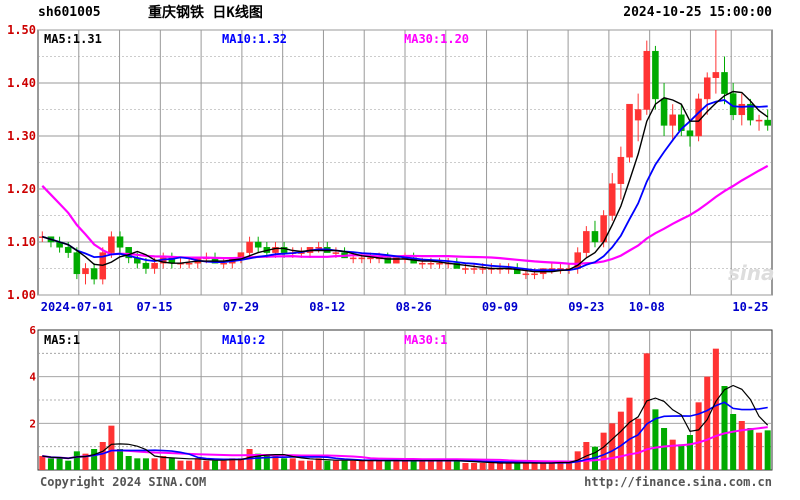  I want to click on volume-ma30-line, so click(405, 444).